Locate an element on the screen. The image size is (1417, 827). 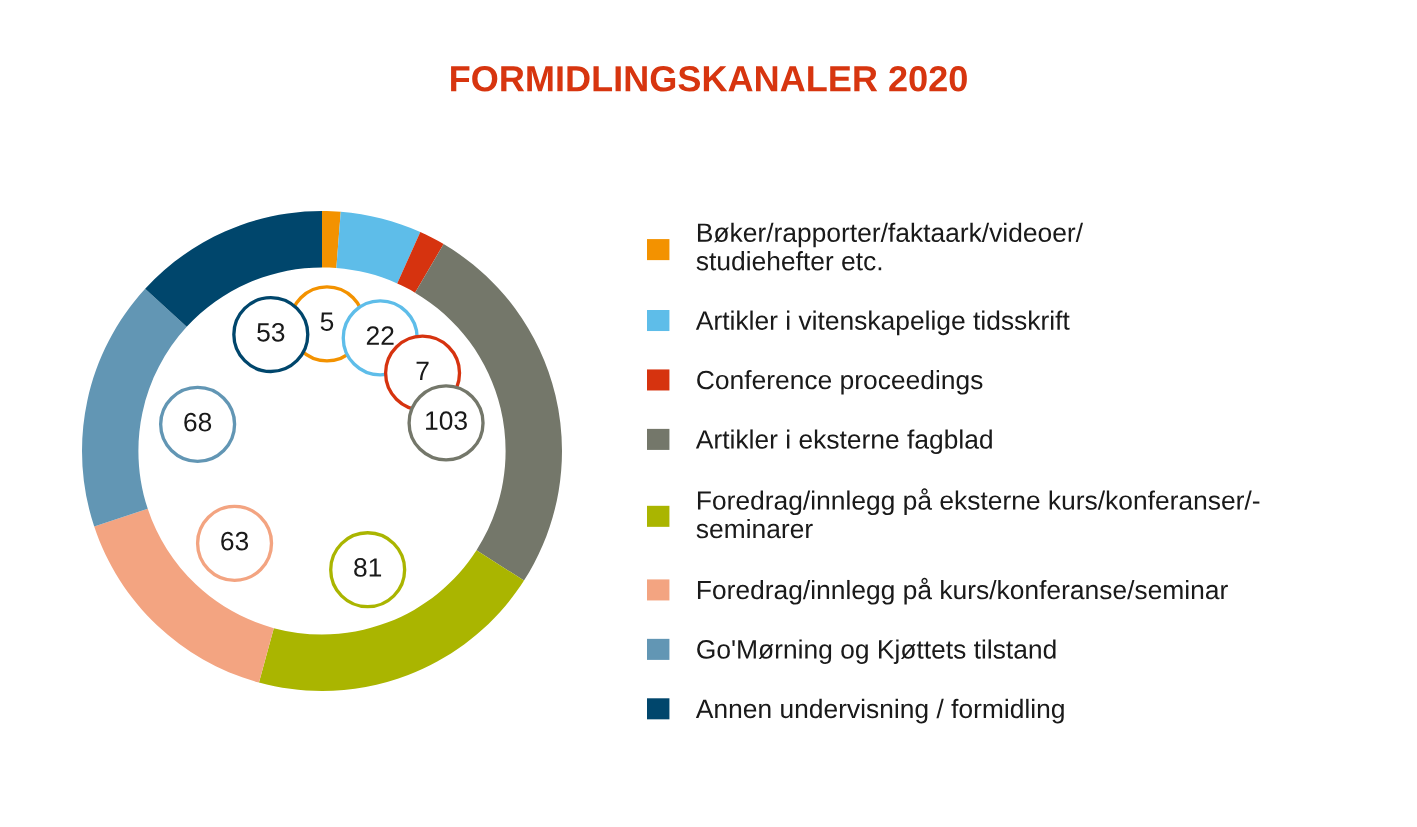
data-label: 22 is located at coordinates (380, 335).